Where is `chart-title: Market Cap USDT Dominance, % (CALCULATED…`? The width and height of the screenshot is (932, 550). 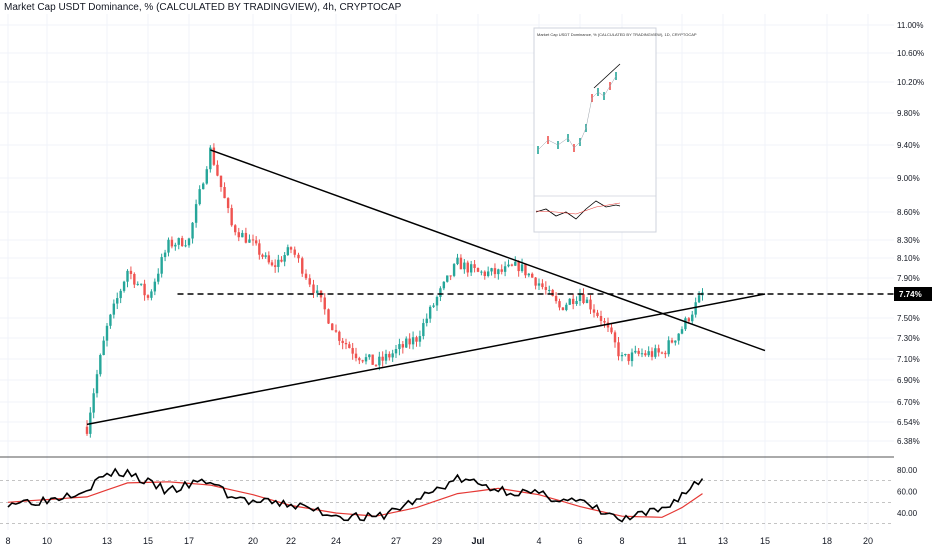
chart-title: Market Cap USDT Dominance, % (CALCULATED… is located at coordinates (203, 7).